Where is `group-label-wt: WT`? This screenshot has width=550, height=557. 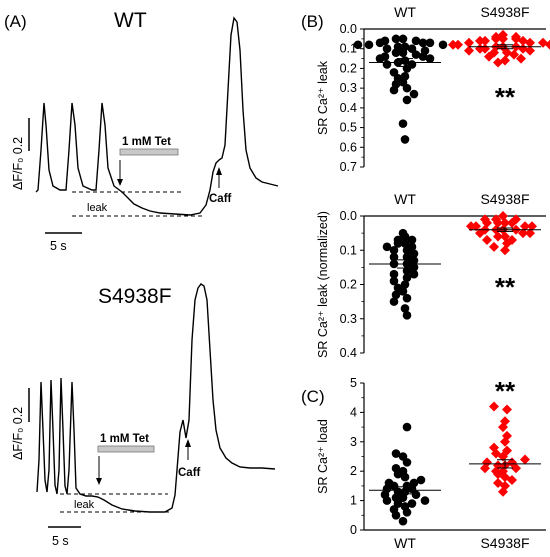 group-label-wt: WT is located at coordinates (405, 543).